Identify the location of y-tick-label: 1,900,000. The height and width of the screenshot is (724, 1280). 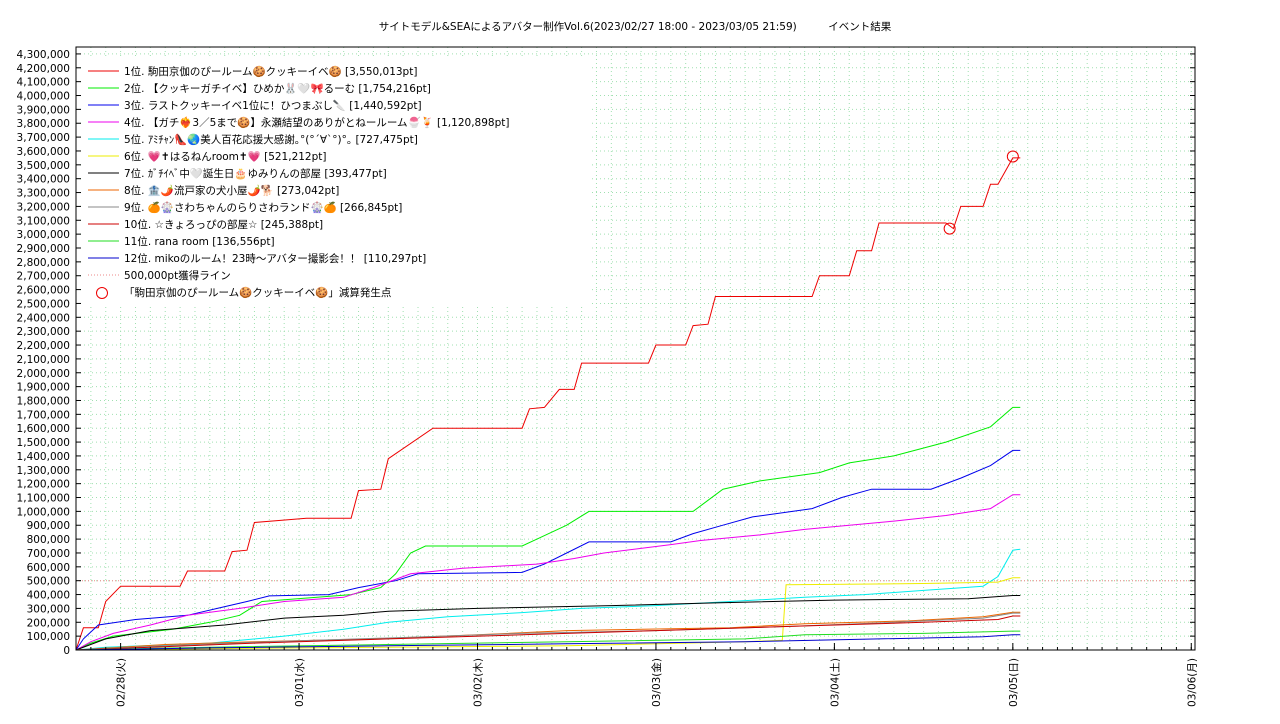
(43, 388).